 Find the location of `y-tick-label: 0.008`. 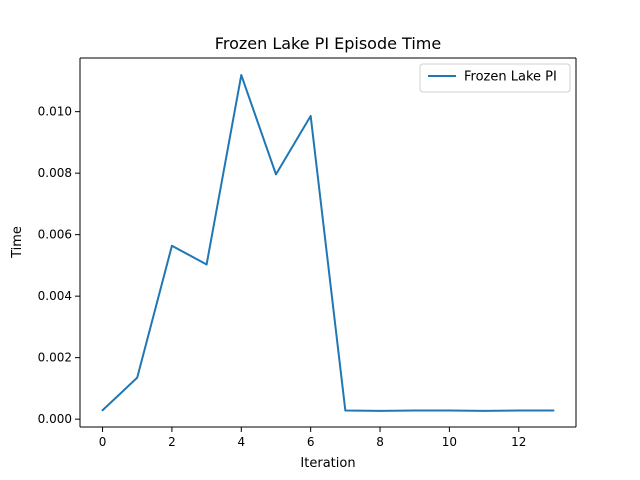

y-tick-label: 0.008 is located at coordinates (55, 173).